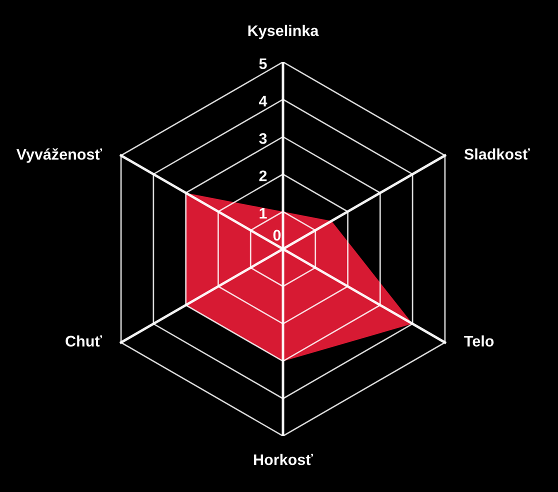 The image size is (558, 492). What do you see at coordinates (263, 138) in the screenshot?
I see `y-tick-label: 3` at bounding box center [263, 138].